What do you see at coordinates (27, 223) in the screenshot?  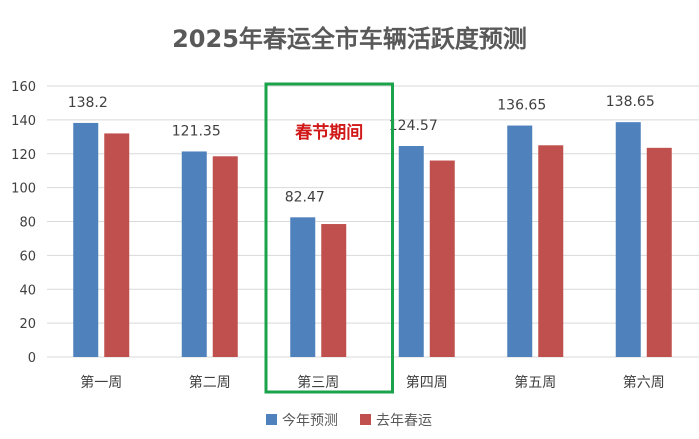 I see `y-tick-label: 80` at bounding box center [27, 223].